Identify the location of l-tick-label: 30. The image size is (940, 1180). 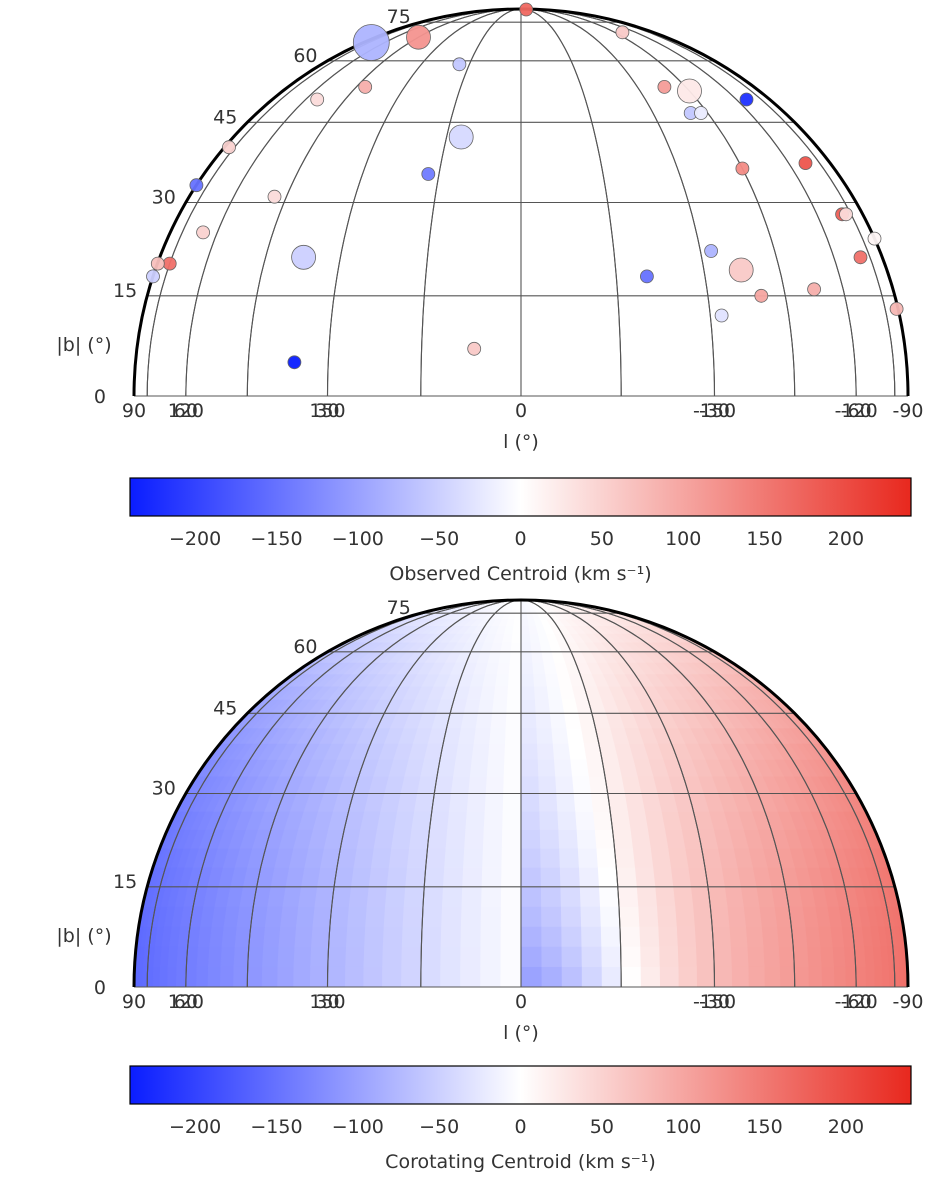
(327, 411).